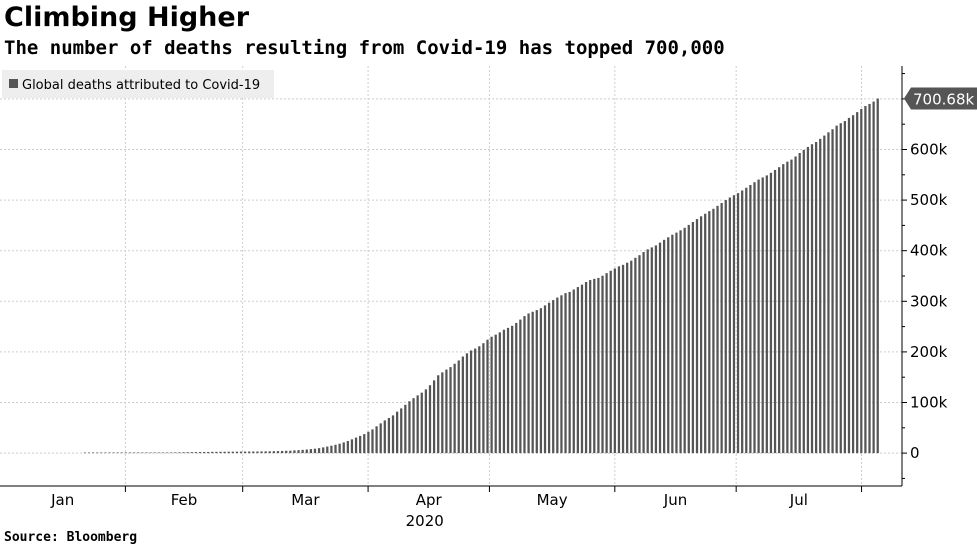 Image resolution: width=977 pixels, height=549 pixels. I want to click on callout-label: 700.68k, so click(943, 100).